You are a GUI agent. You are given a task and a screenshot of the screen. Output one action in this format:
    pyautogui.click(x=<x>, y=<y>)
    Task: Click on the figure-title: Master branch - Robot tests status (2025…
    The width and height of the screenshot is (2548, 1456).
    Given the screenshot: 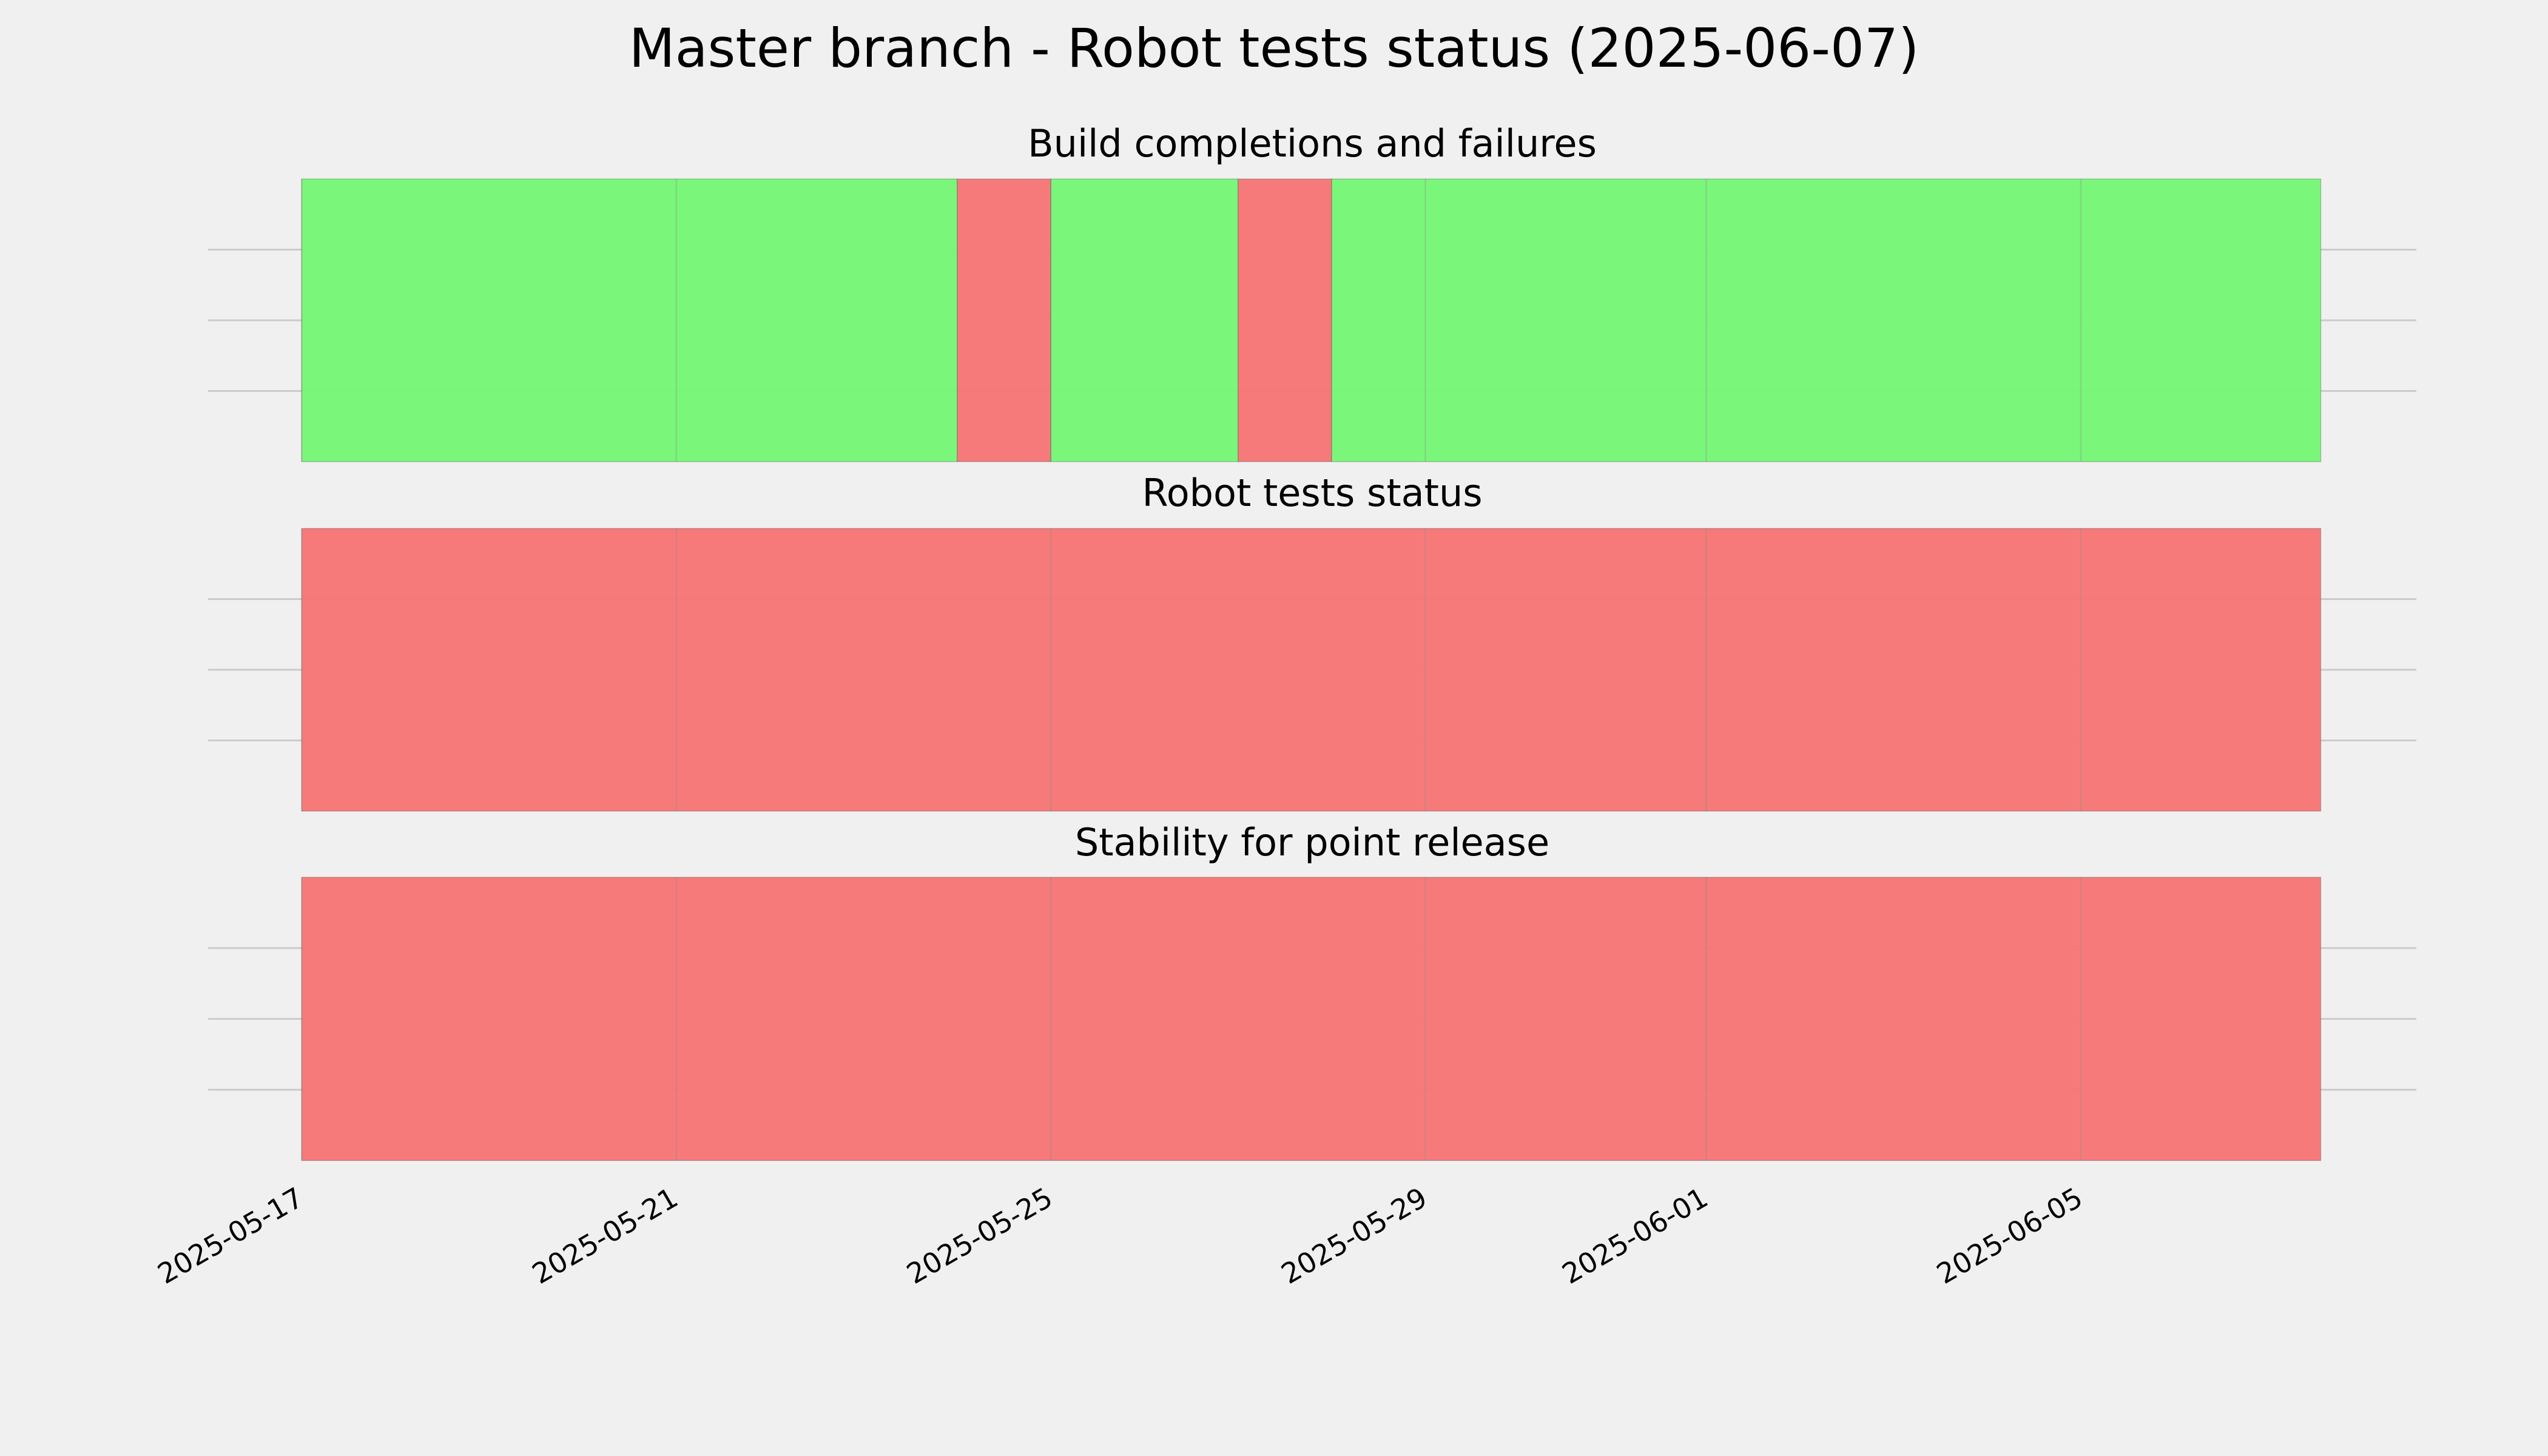 What is the action you would take?
    pyautogui.click(x=1274, y=48)
    